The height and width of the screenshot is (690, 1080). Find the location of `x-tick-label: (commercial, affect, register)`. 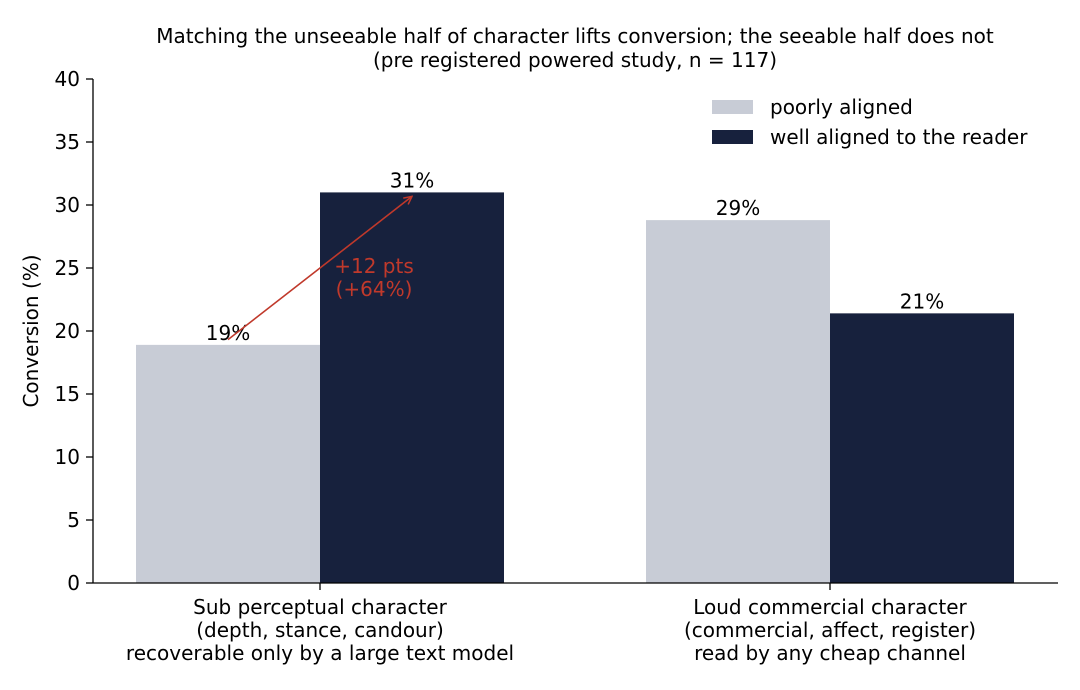

x-tick-label: (commercial, affect, register) is located at coordinates (830, 630).